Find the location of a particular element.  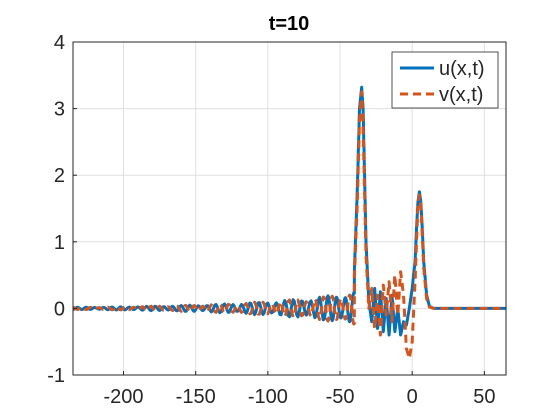

y-tick-label: 0 is located at coordinates (59, 309).